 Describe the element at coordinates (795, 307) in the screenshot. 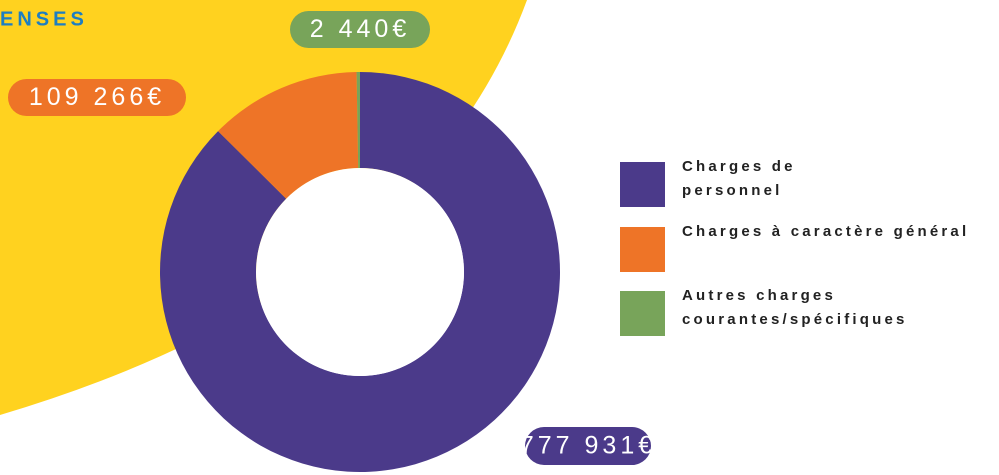

I see `legend-label: Autres charges courantes/spécifiques` at that location.